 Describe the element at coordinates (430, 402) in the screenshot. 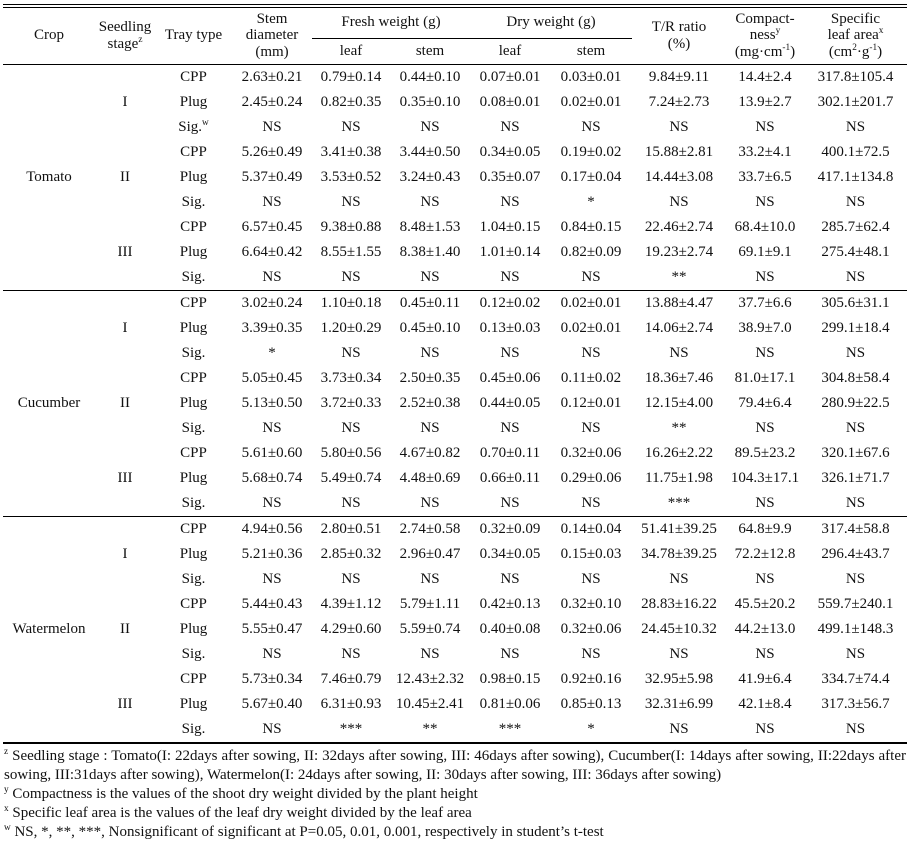

I see `value-cell: 2.52±0.38` at that location.